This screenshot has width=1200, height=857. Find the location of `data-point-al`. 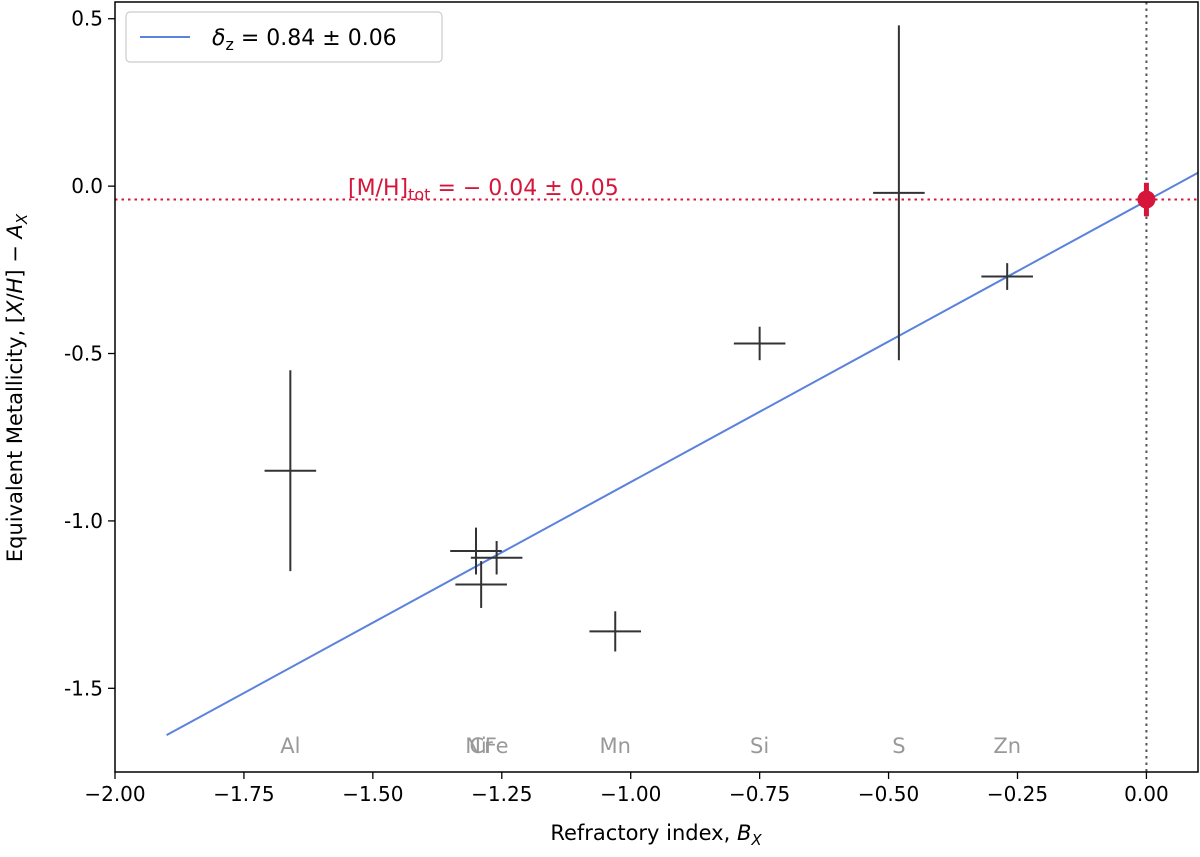

data-point-al is located at coordinates (290, 471).